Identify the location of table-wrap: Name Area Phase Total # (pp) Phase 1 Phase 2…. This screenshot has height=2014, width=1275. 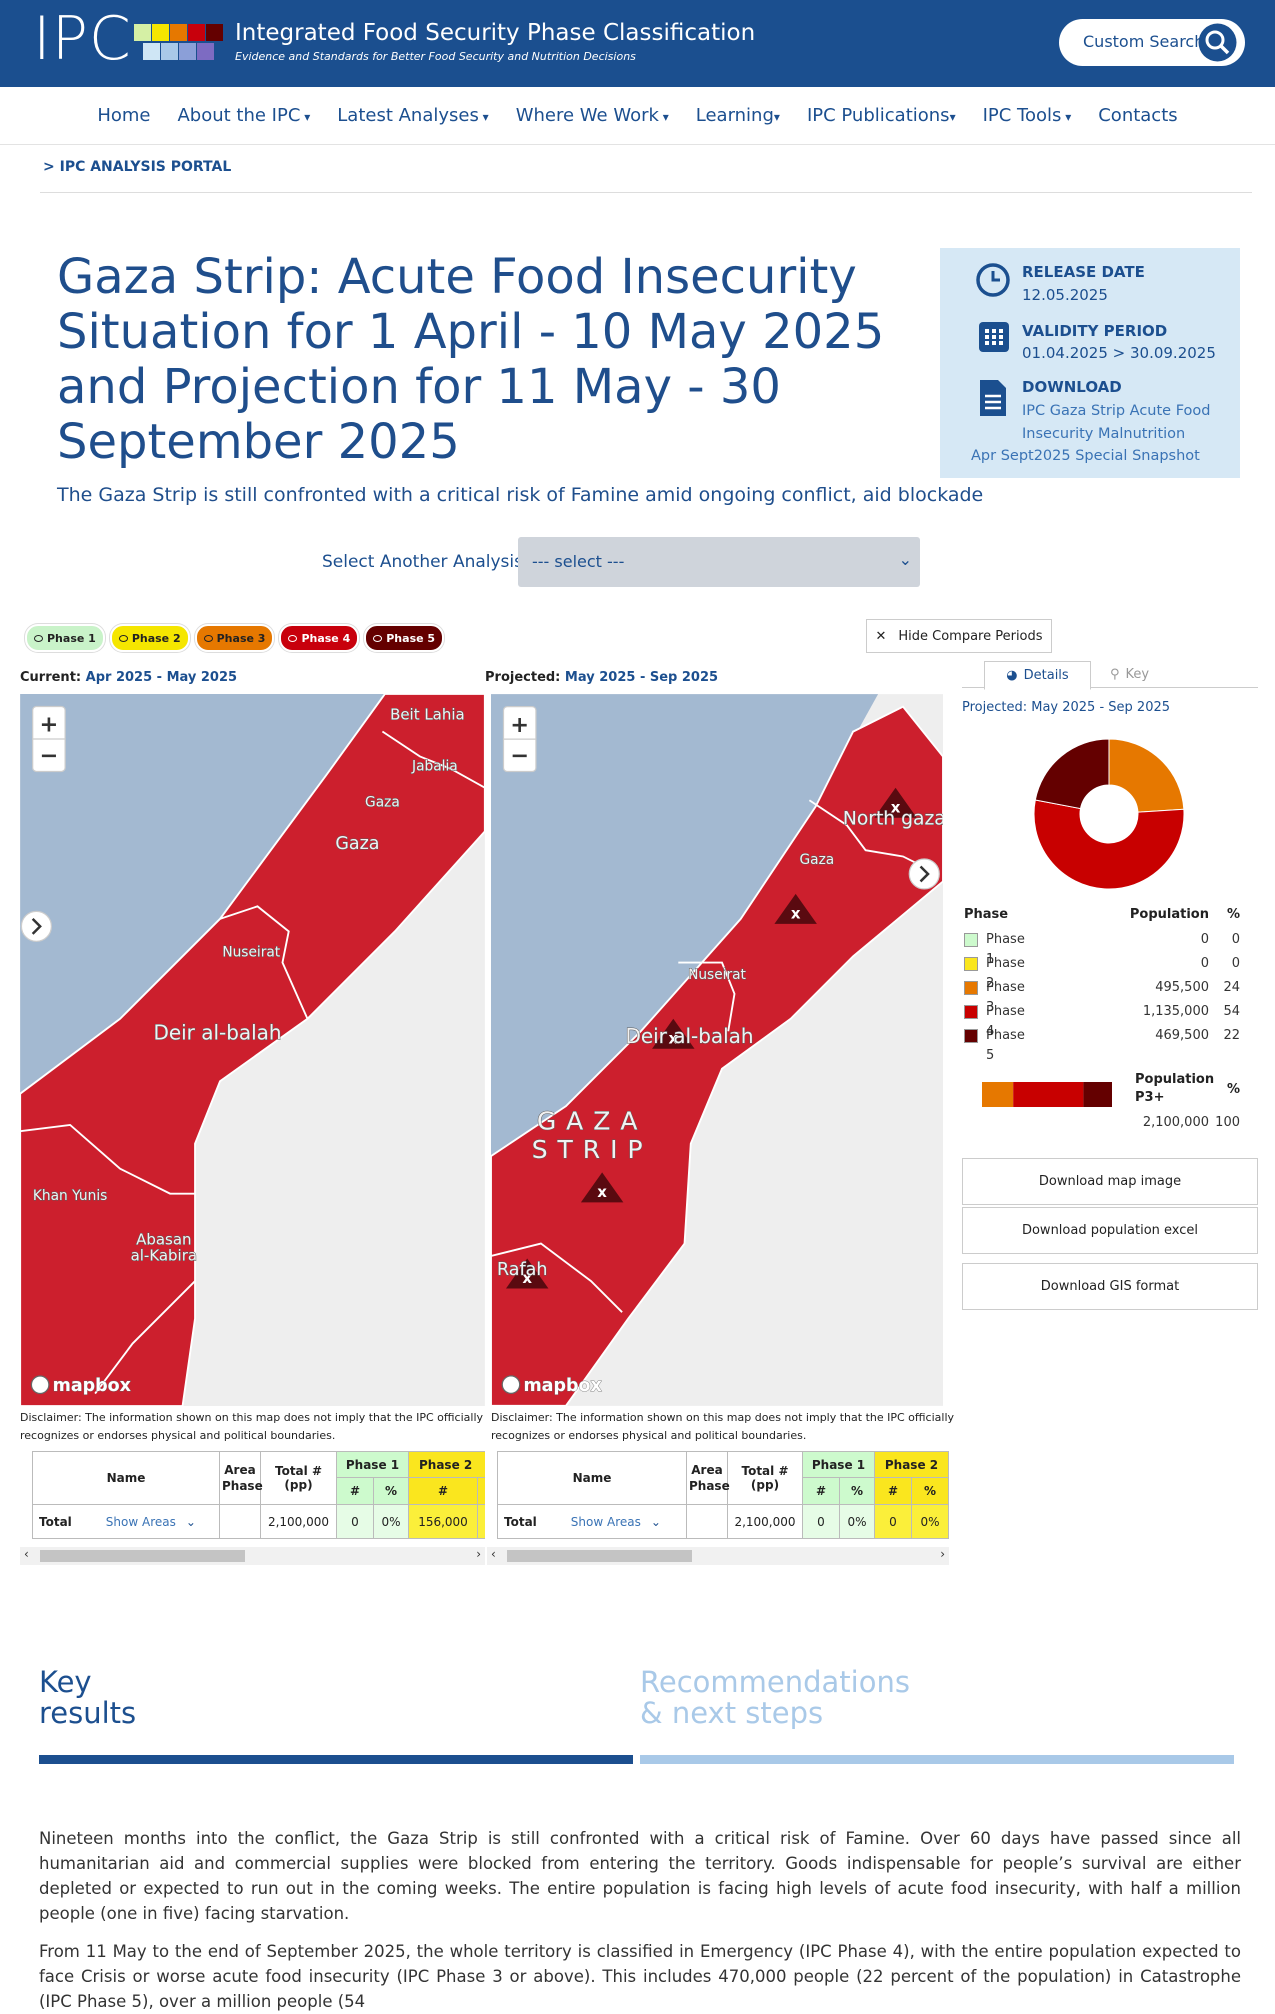
(258, 1496).